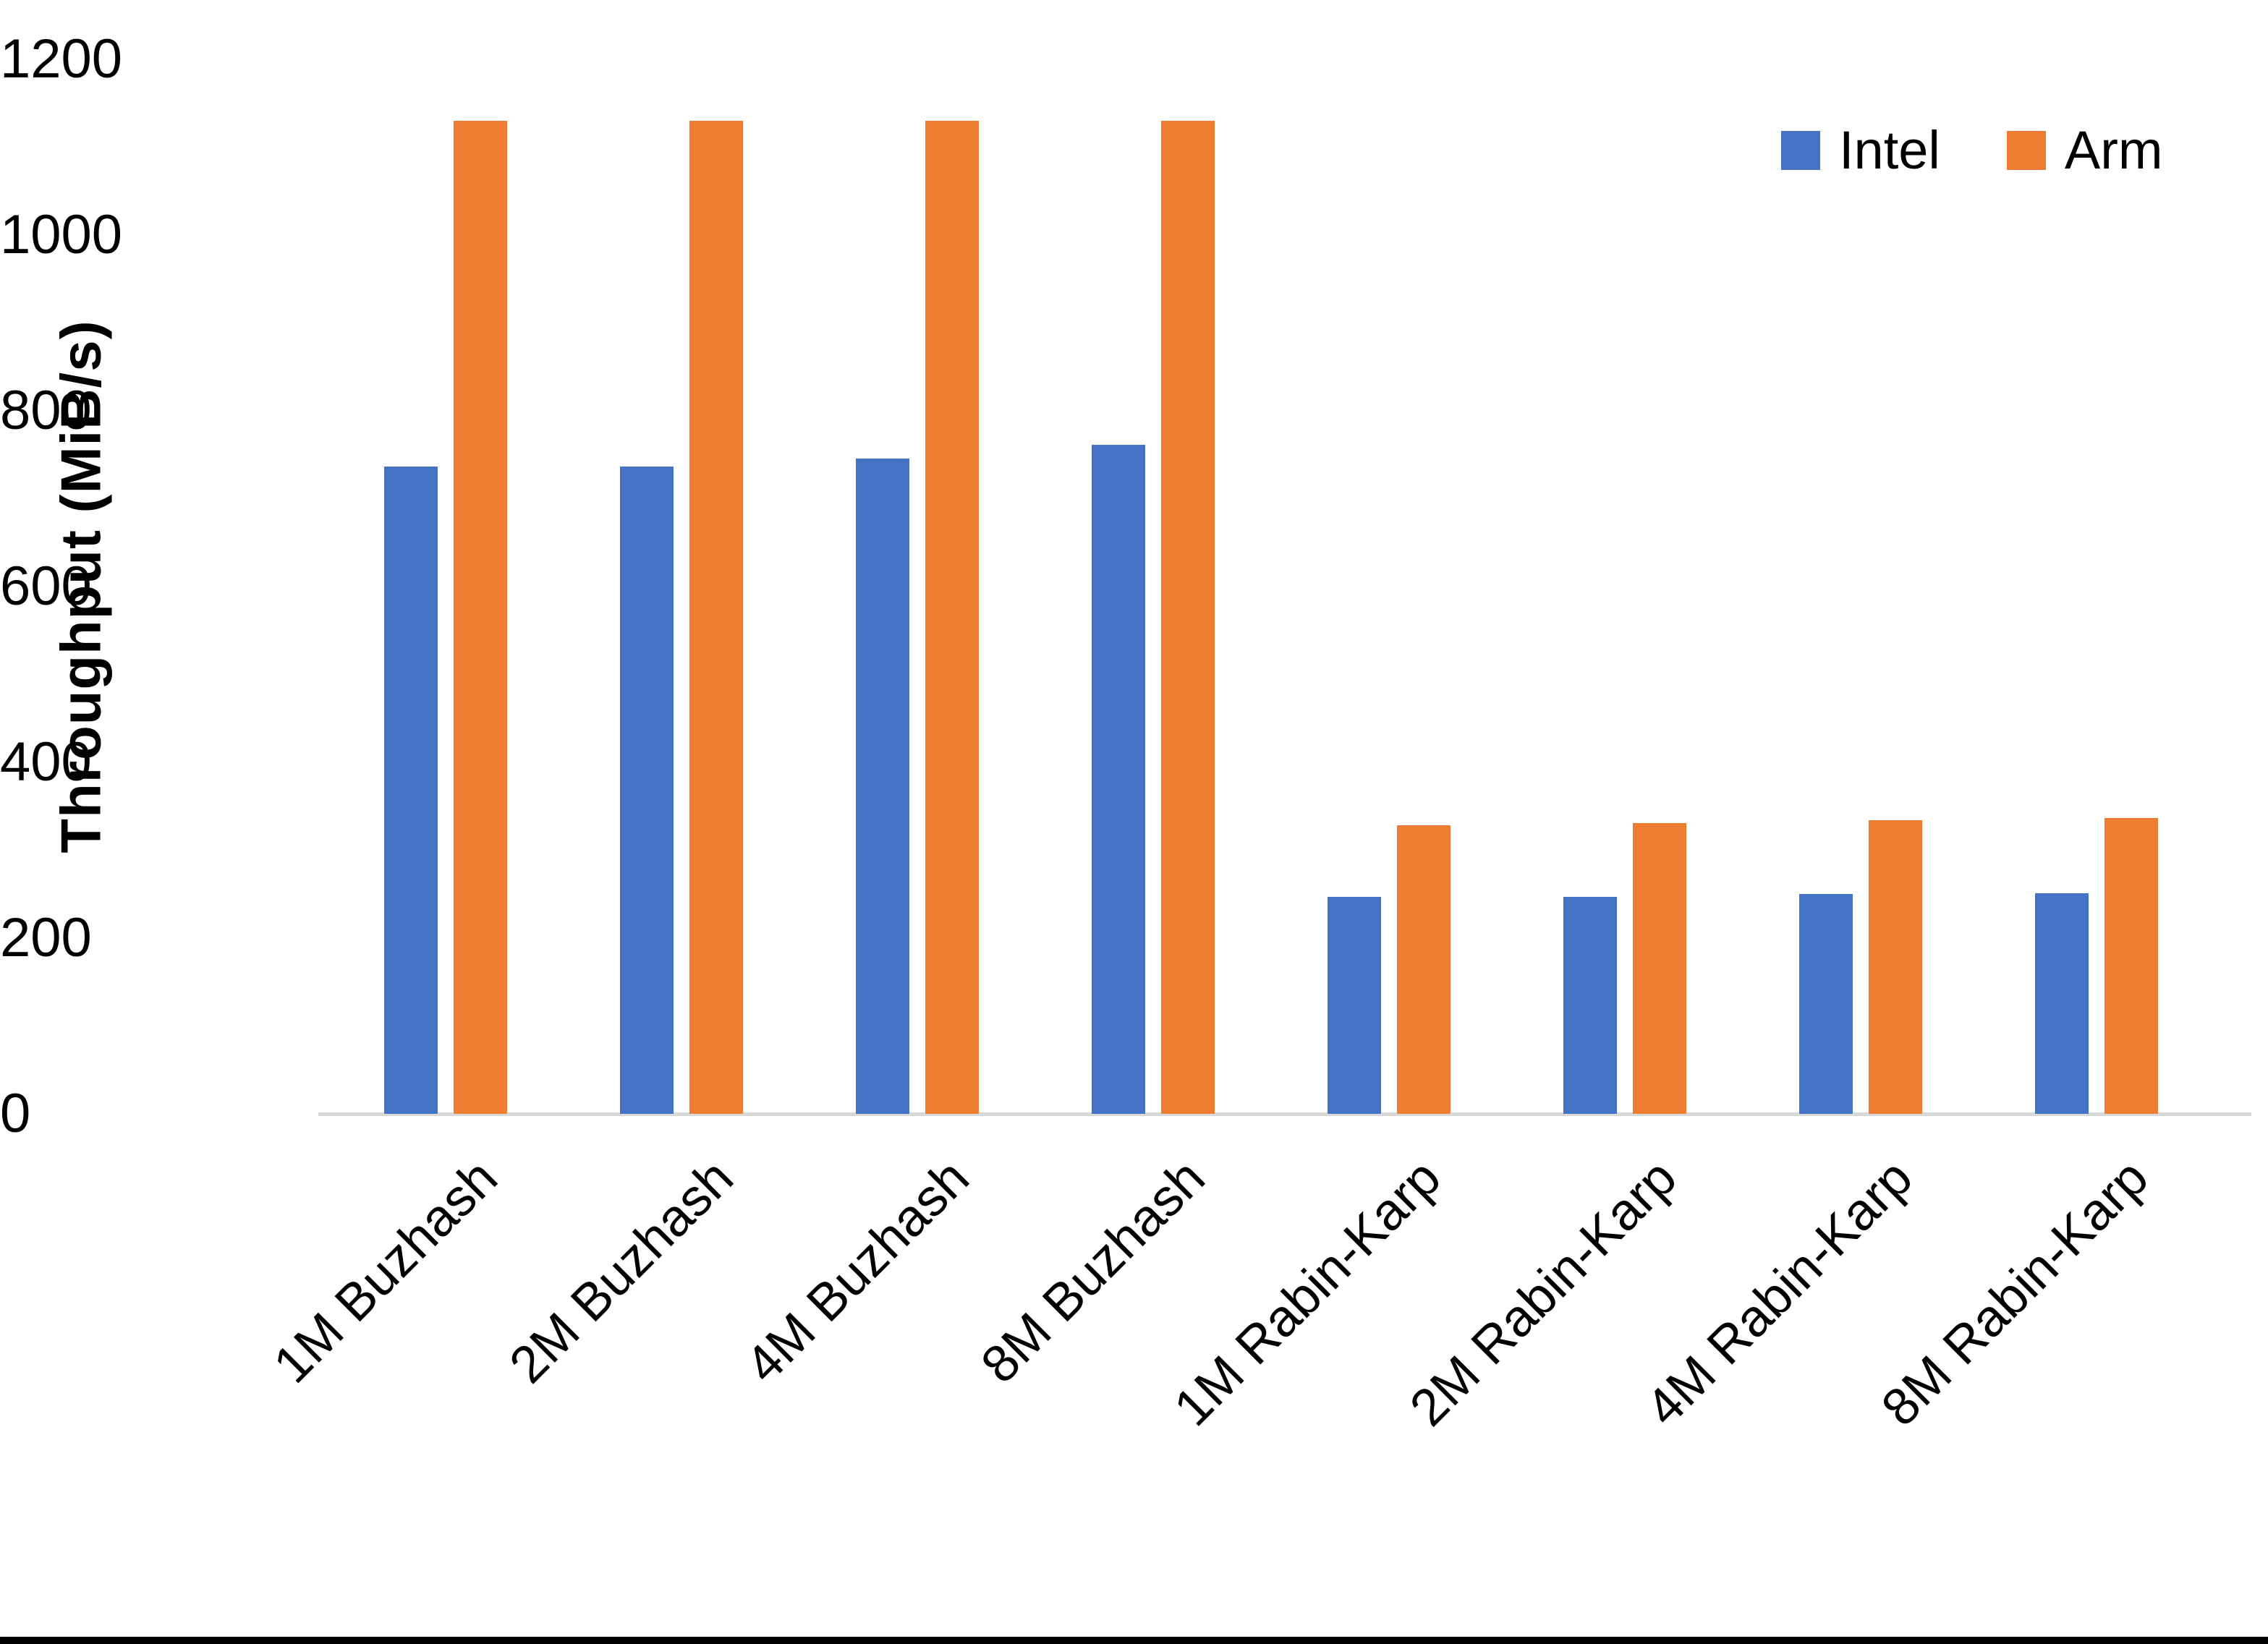 The height and width of the screenshot is (1644, 2268). I want to click on bar-arm-4m-rabin-karp, so click(1895, 967).